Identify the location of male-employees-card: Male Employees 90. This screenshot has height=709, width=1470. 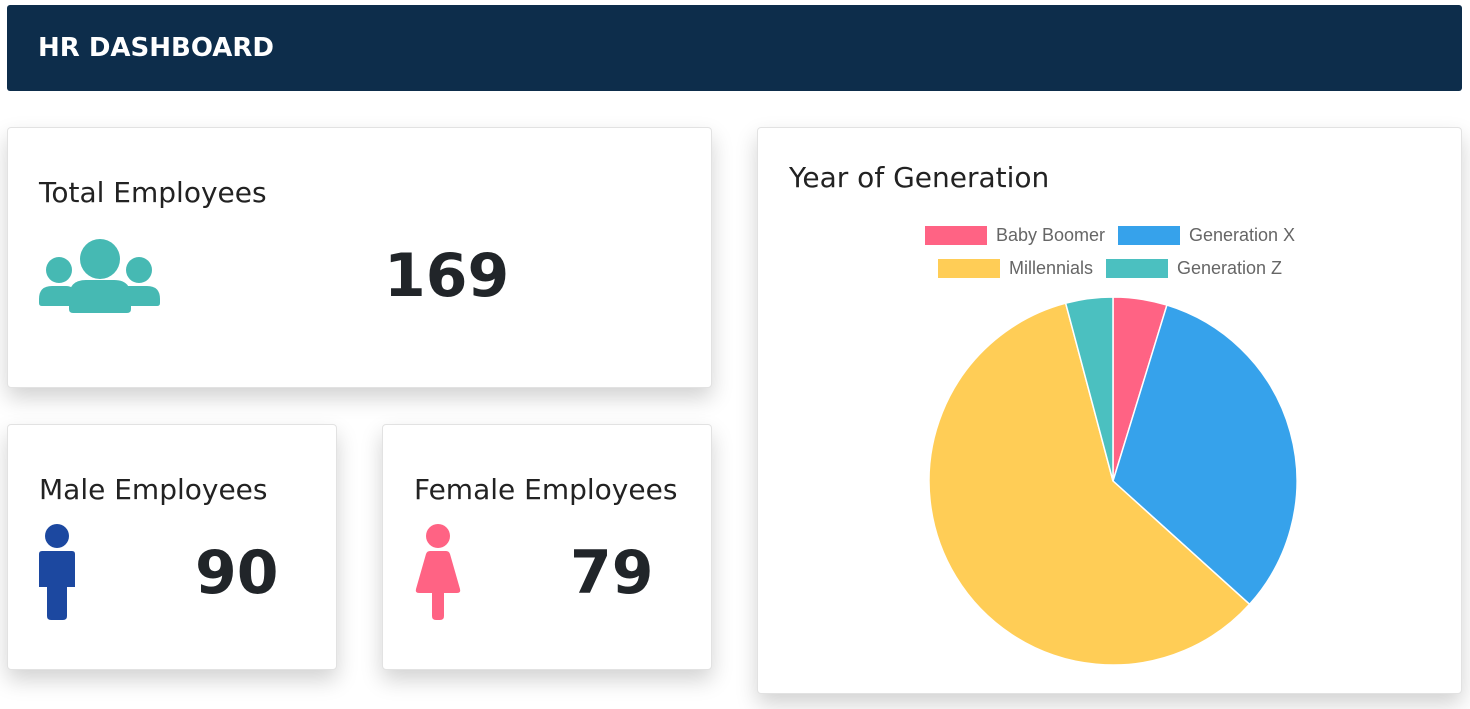
(172, 547).